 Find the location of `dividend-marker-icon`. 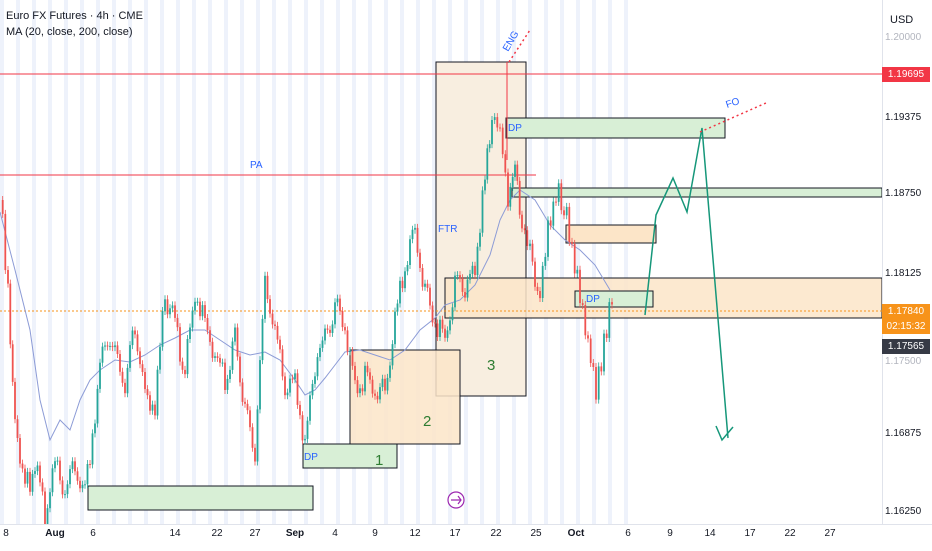

dividend-marker-icon is located at coordinates (456, 500).